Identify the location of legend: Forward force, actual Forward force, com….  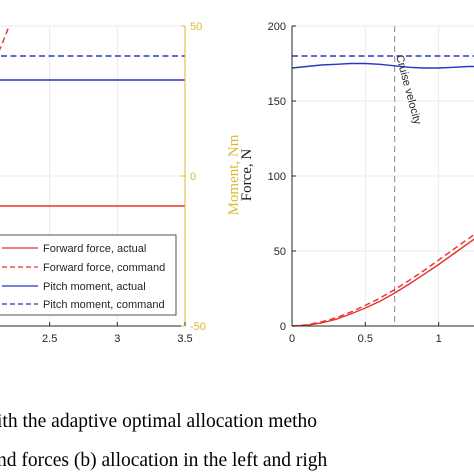
(88, 275).